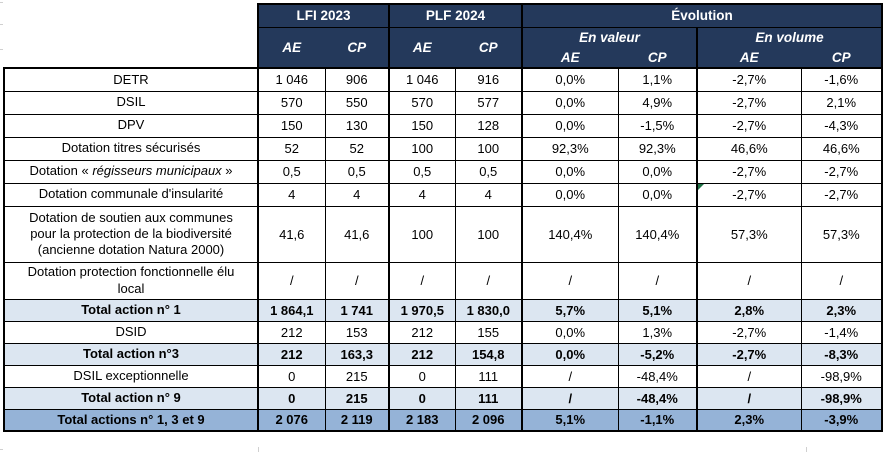 Image resolution: width=884 pixels, height=452 pixels. I want to click on value-cell: 92,3%, so click(570, 148).